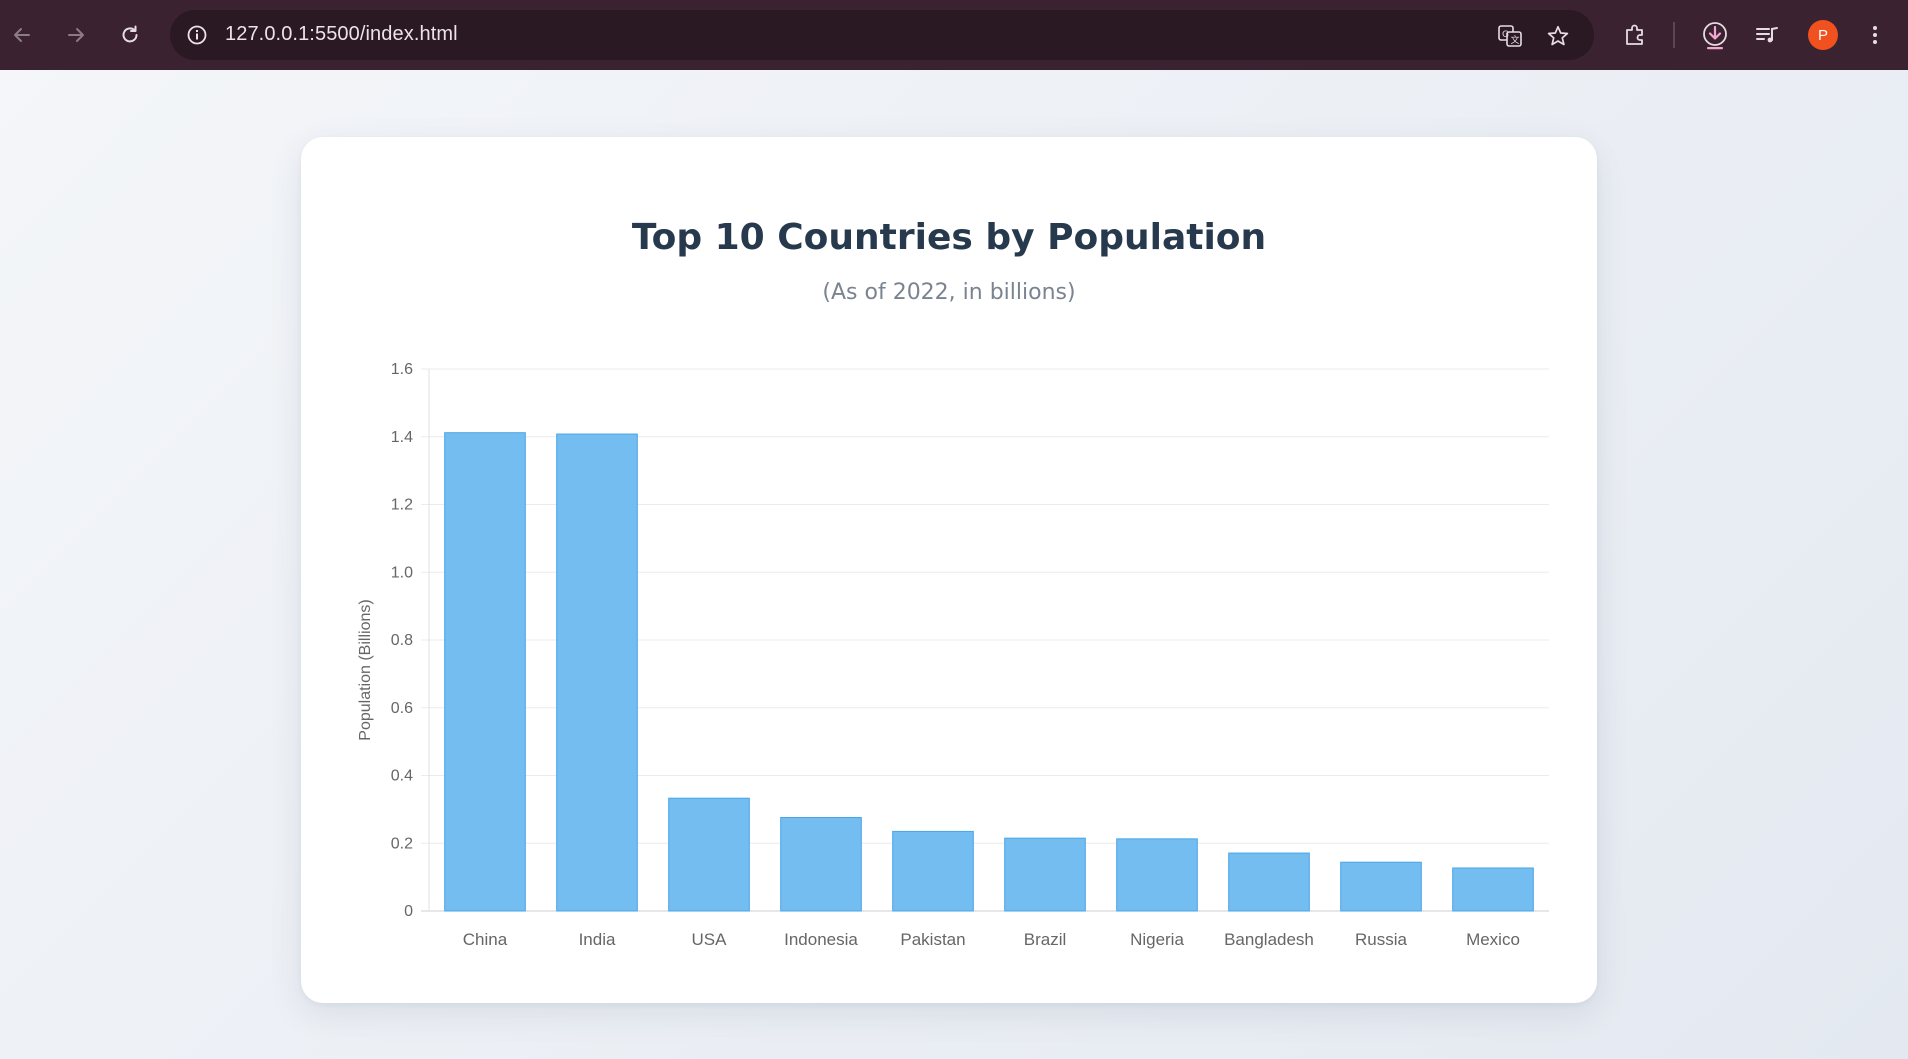 The height and width of the screenshot is (1059, 1908). I want to click on back-arrow-icon, so click(22, 35).